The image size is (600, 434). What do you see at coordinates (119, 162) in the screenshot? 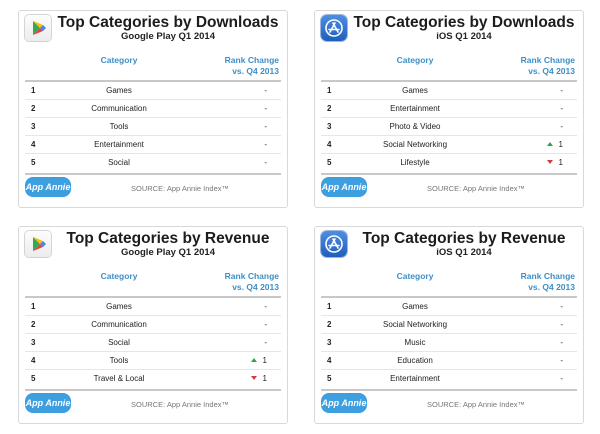
I see `category-name: Social` at bounding box center [119, 162].